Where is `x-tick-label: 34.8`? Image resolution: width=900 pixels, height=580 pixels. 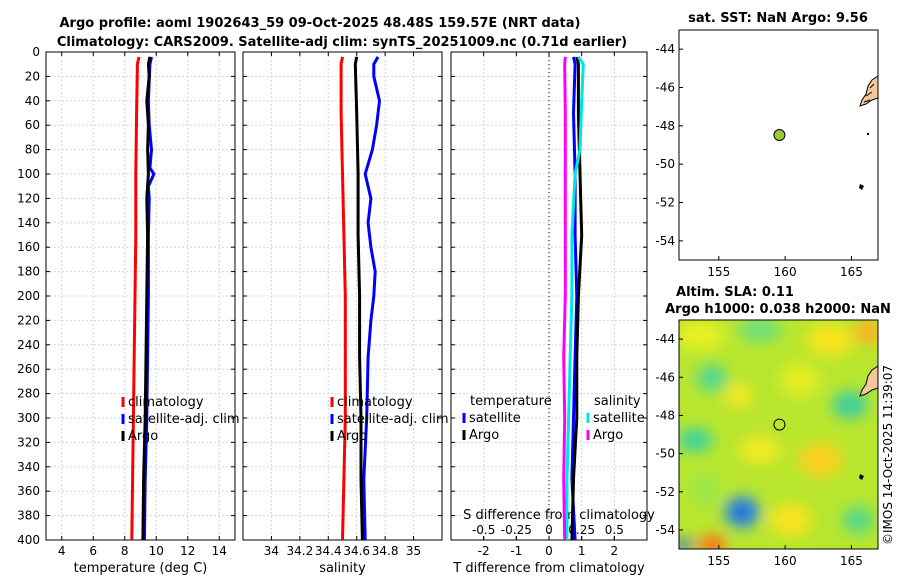 x-tick-label: 34.8 is located at coordinates (385, 551).